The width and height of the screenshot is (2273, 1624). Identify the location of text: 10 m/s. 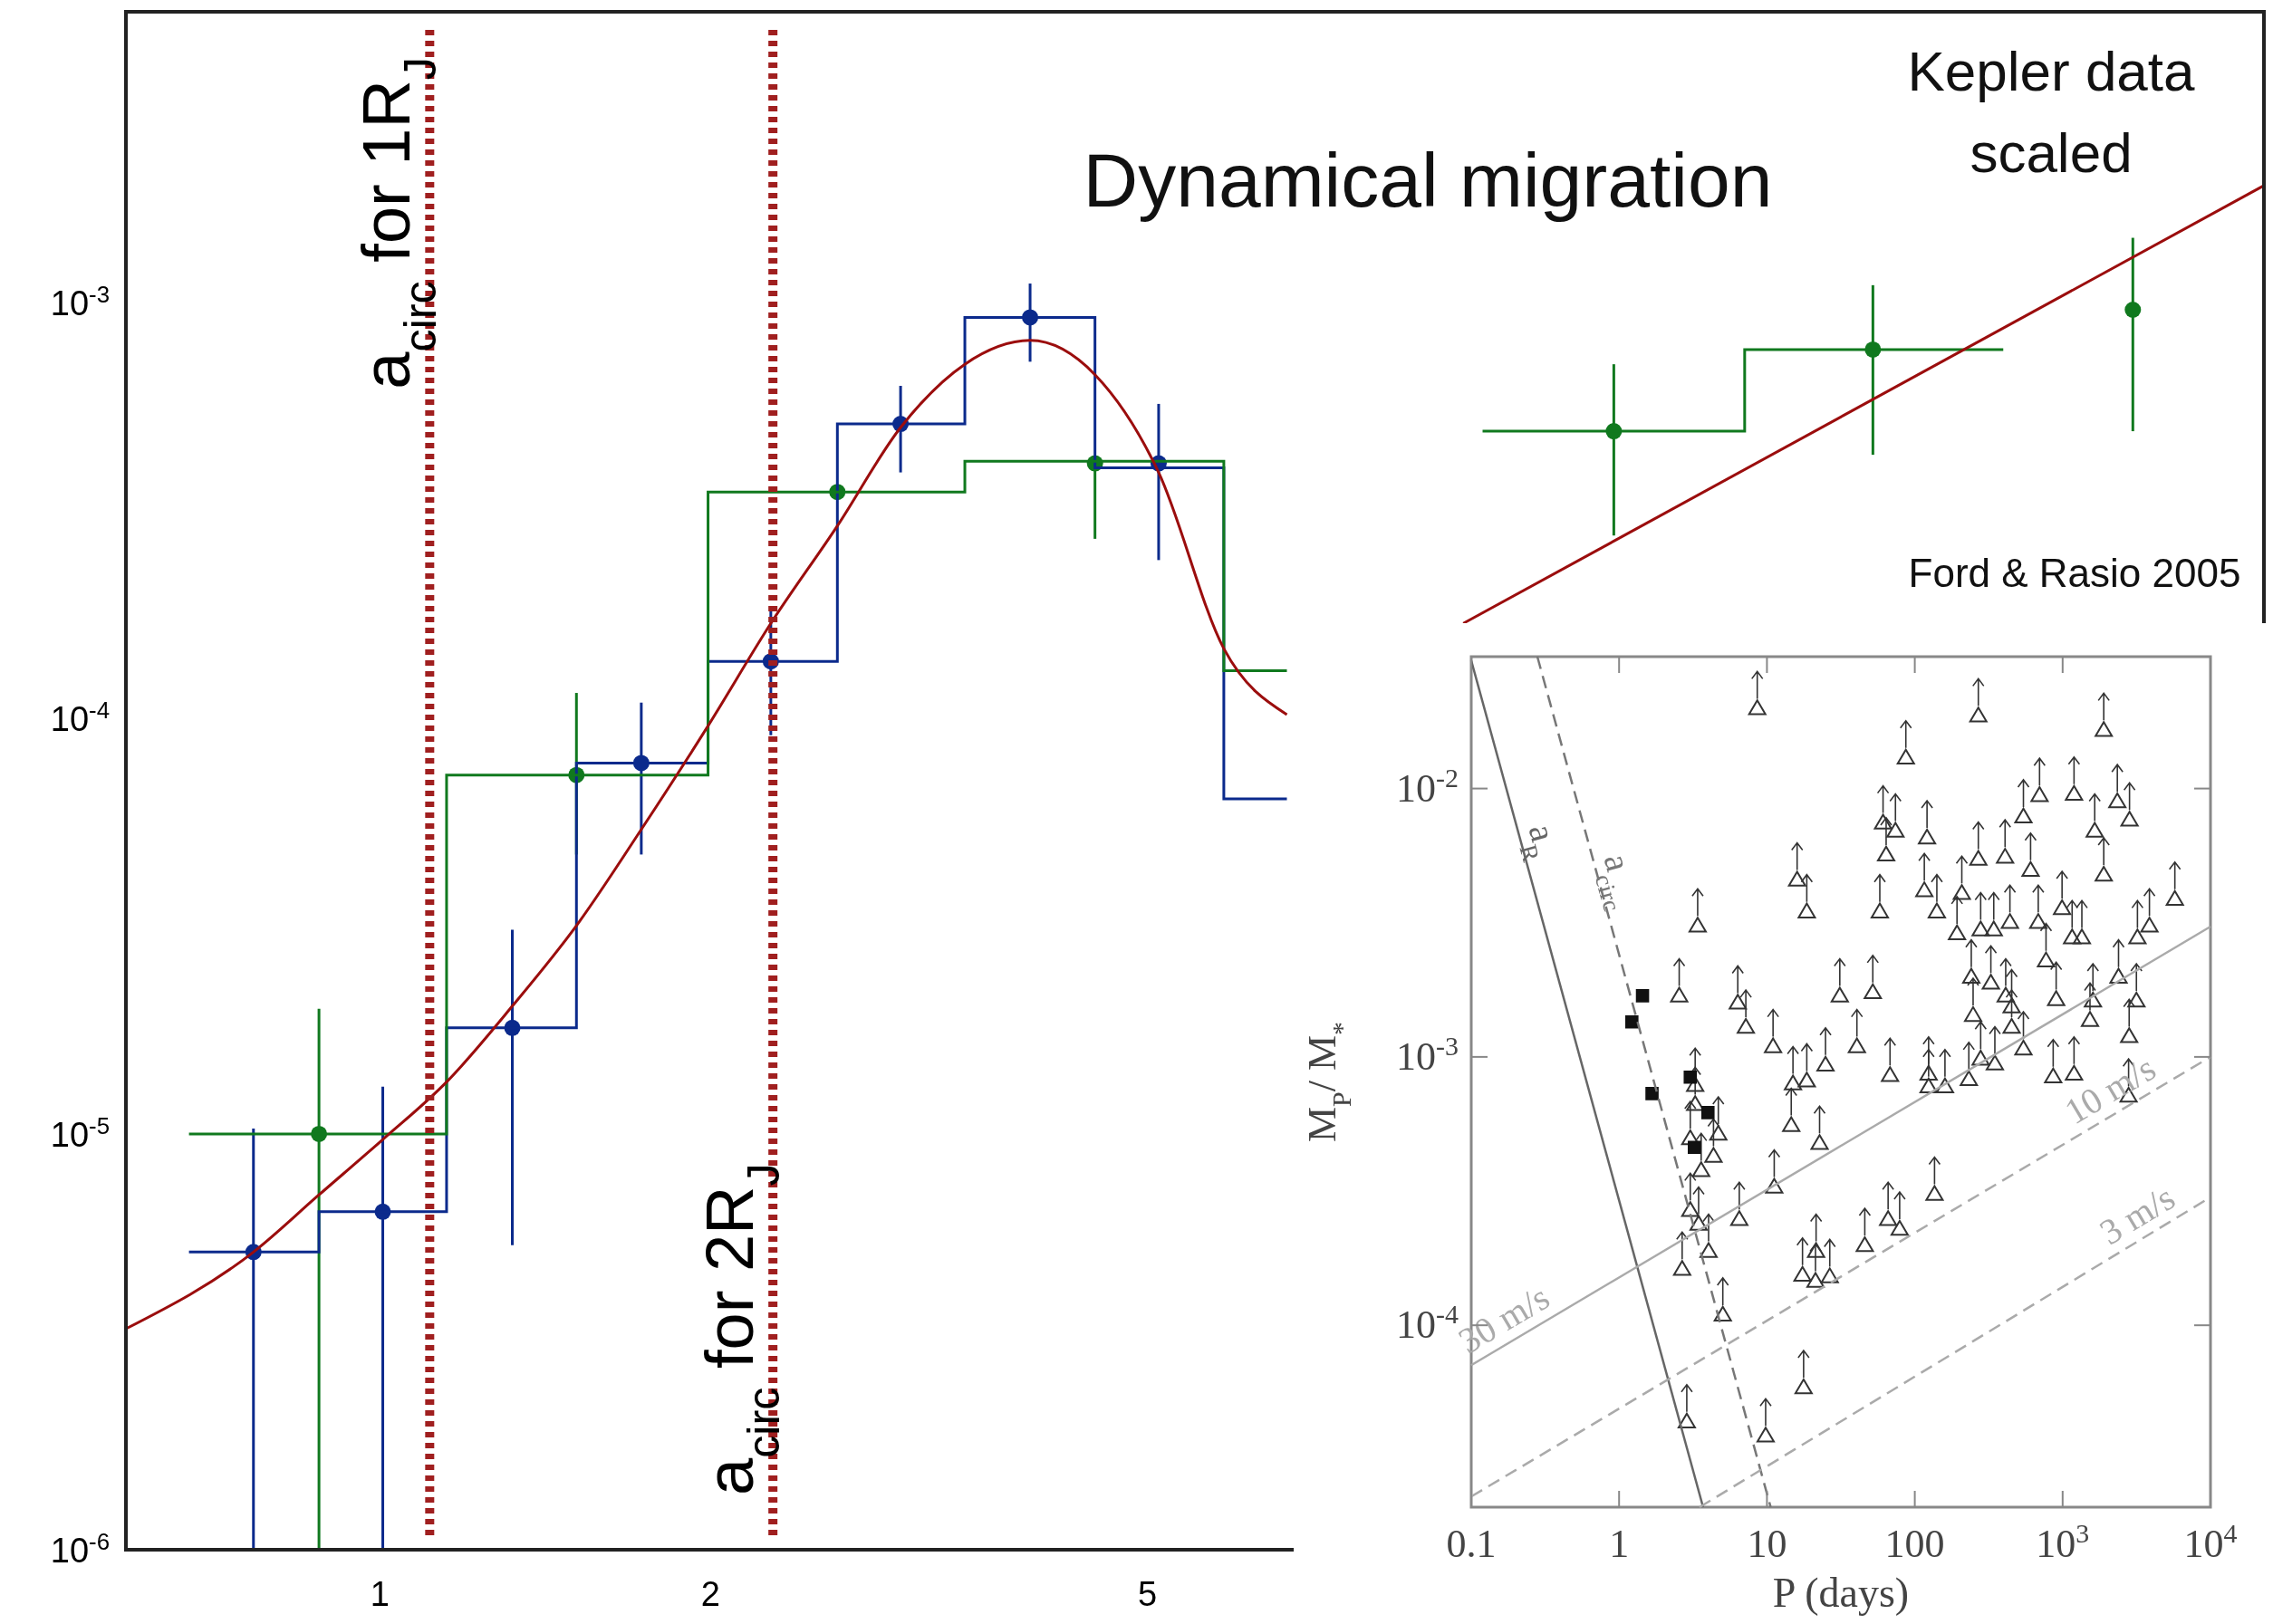
(2109, 1090).